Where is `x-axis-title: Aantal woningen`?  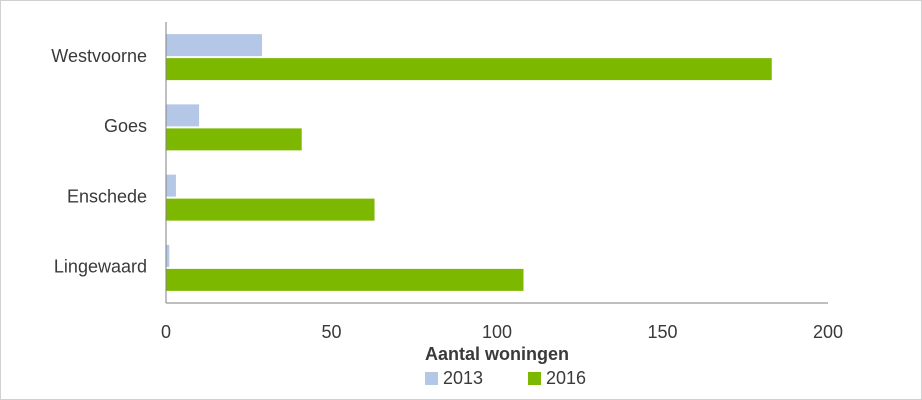 x-axis-title: Aantal woningen is located at coordinates (497, 354).